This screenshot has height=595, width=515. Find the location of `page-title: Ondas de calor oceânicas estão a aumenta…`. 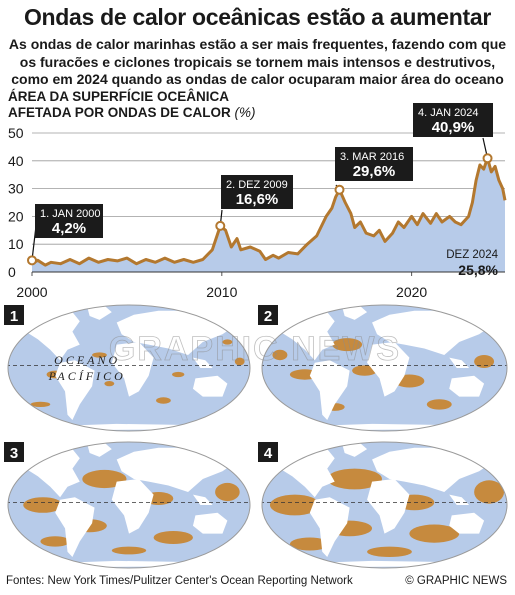

page-title: Ondas de calor oceânicas estão a aumenta… is located at coordinates (257, 17).